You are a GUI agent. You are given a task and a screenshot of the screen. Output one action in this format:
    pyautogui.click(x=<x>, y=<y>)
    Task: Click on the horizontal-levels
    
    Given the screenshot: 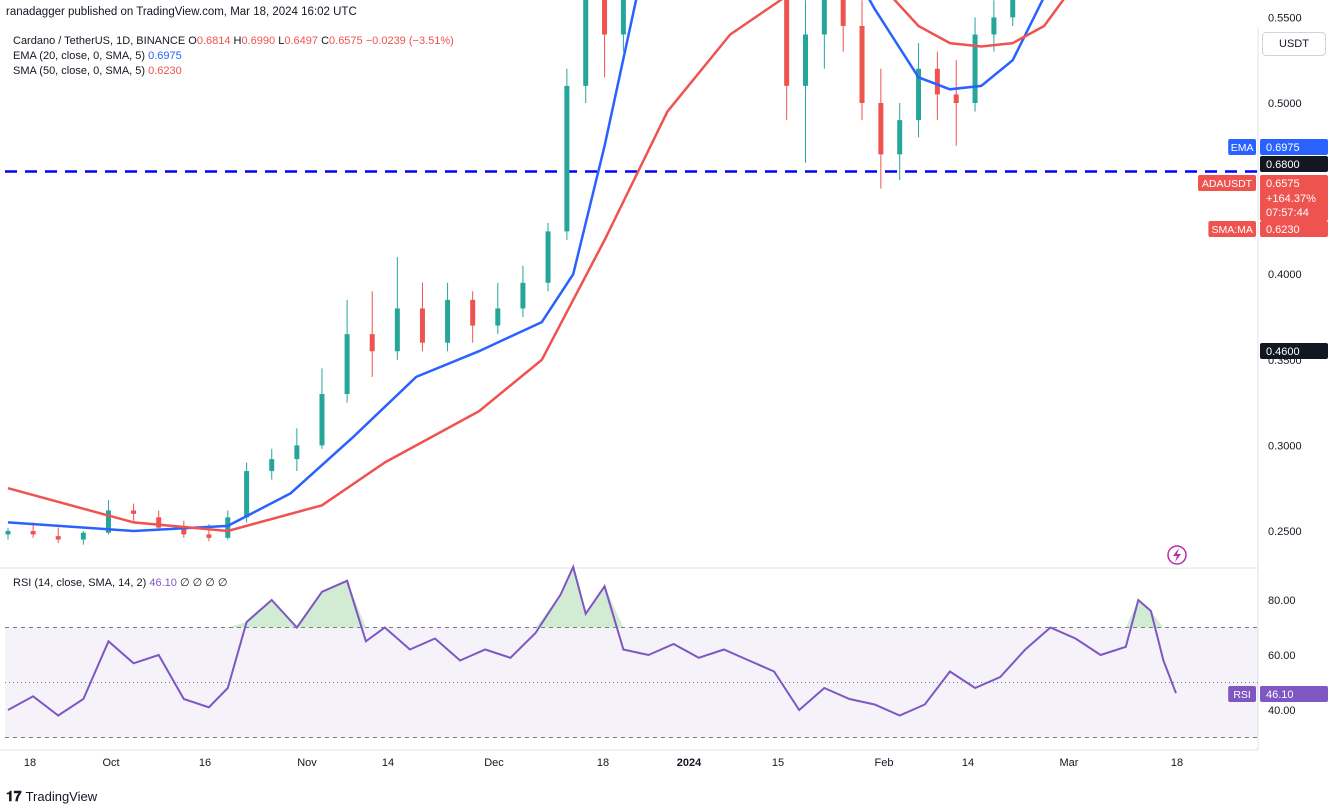 What is the action you would take?
    pyautogui.click(x=631, y=171)
    